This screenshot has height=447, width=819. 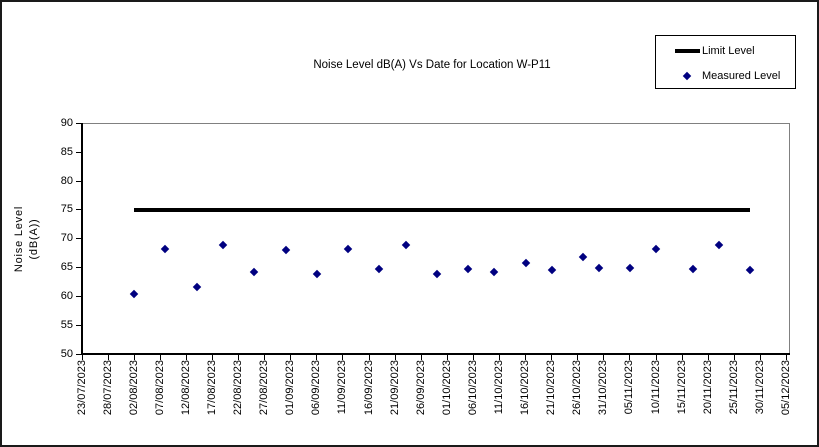 What do you see at coordinates (446, 388) in the screenshot?
I see `x-tick-label: 01/10/2023` at bounding box center [446, 388].